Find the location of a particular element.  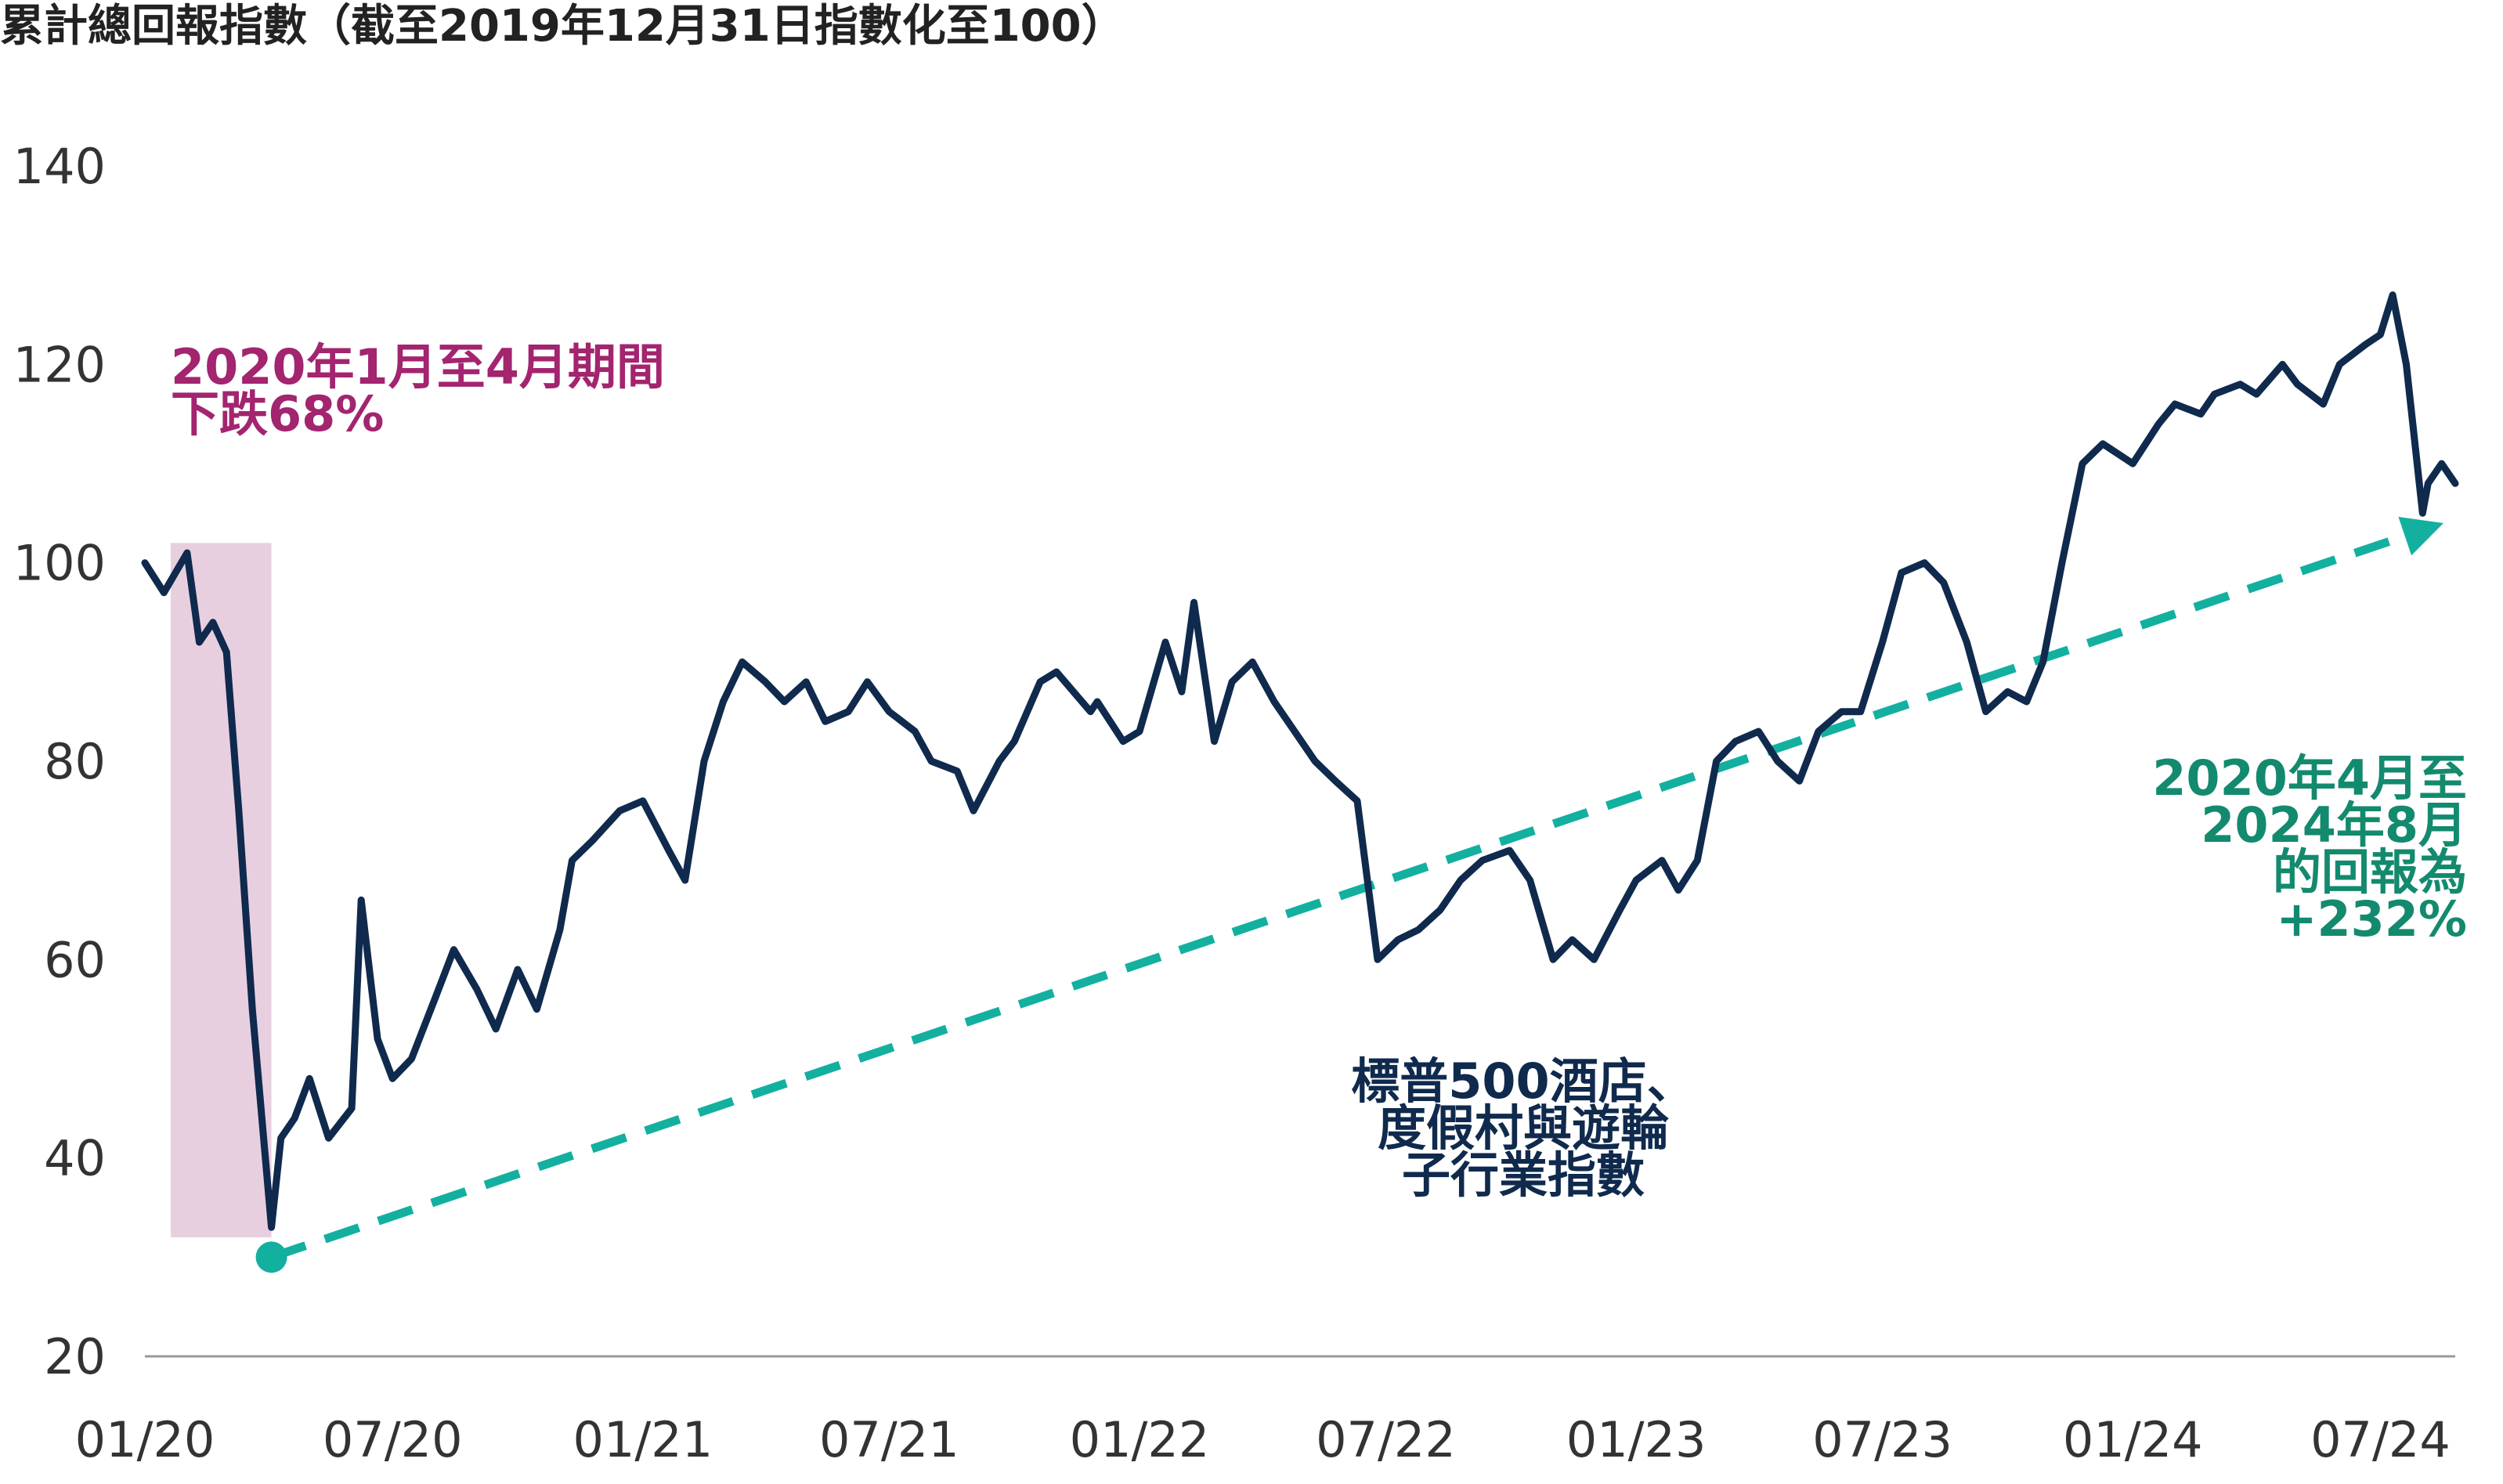

x-tick-label: 01/20 is located at coordinates (145, 1439).